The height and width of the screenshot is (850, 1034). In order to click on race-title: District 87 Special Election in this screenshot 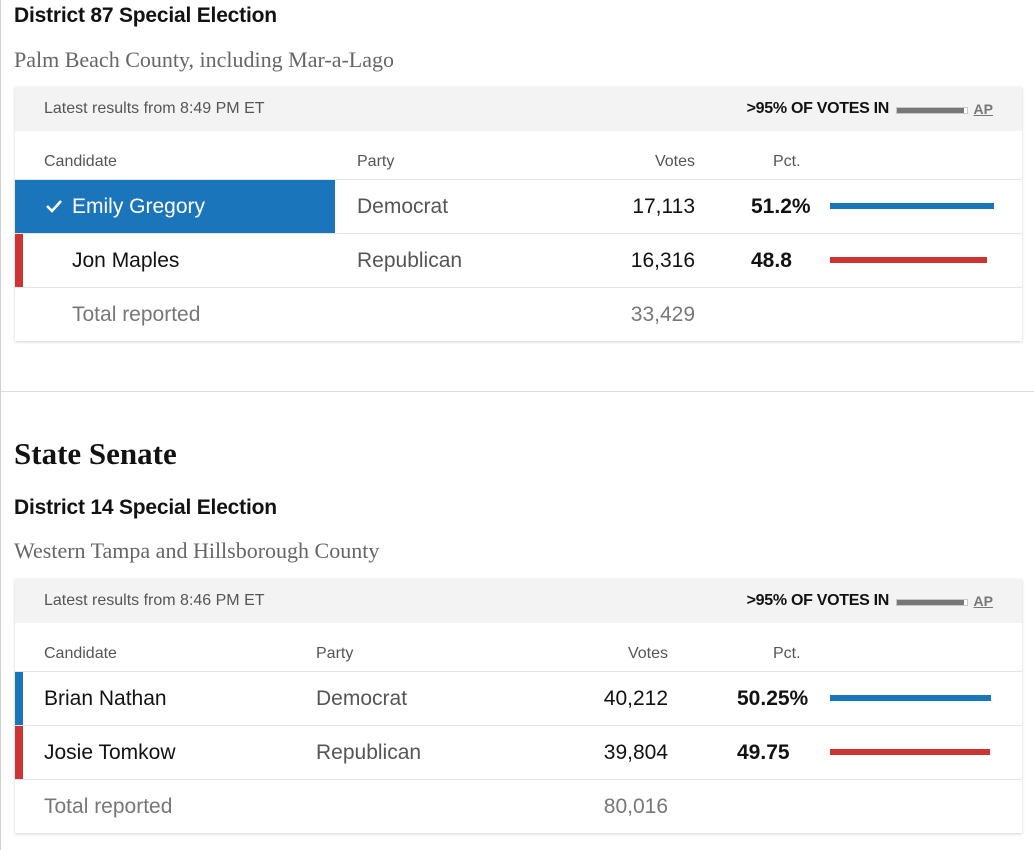, I will do `click(145, 15)`.